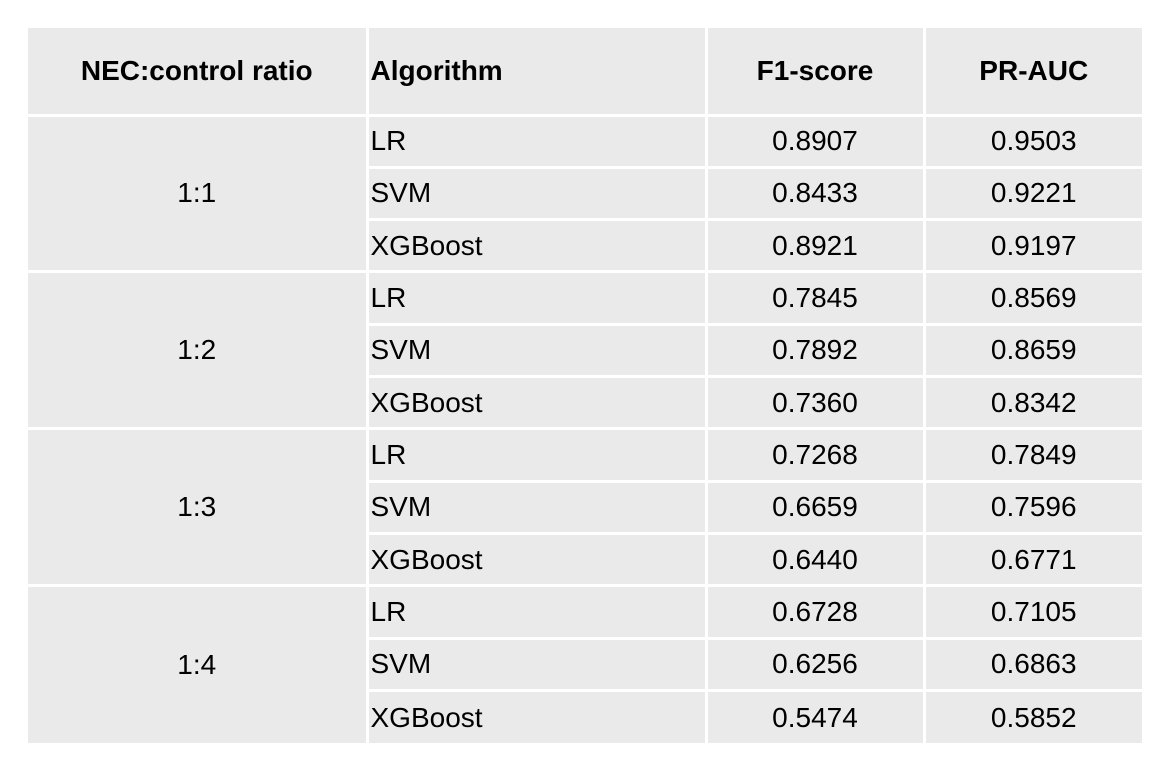 Image resolution: width=1174 pixels, height=776 pixels. I want to click on pr-auc-cell: 0.6771, so click(1032, 560).